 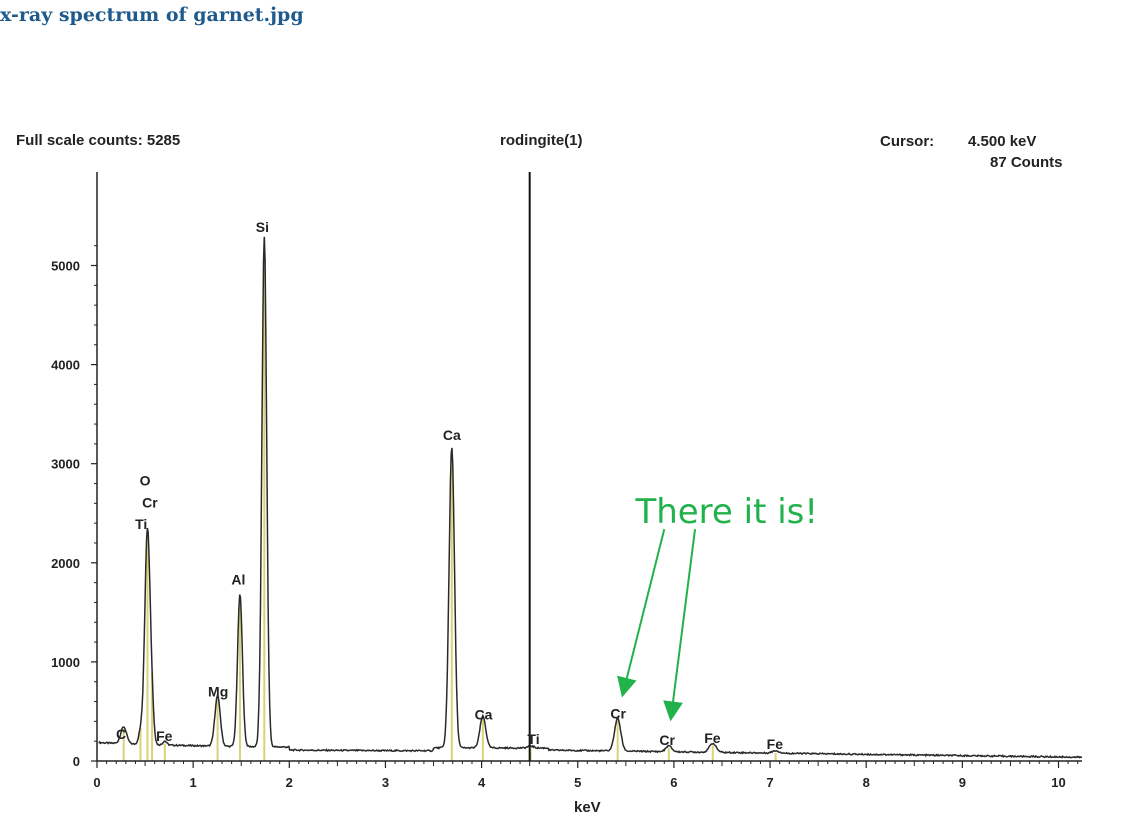 I want to click on x-tick-label: 9, so click(x=962, y=782).